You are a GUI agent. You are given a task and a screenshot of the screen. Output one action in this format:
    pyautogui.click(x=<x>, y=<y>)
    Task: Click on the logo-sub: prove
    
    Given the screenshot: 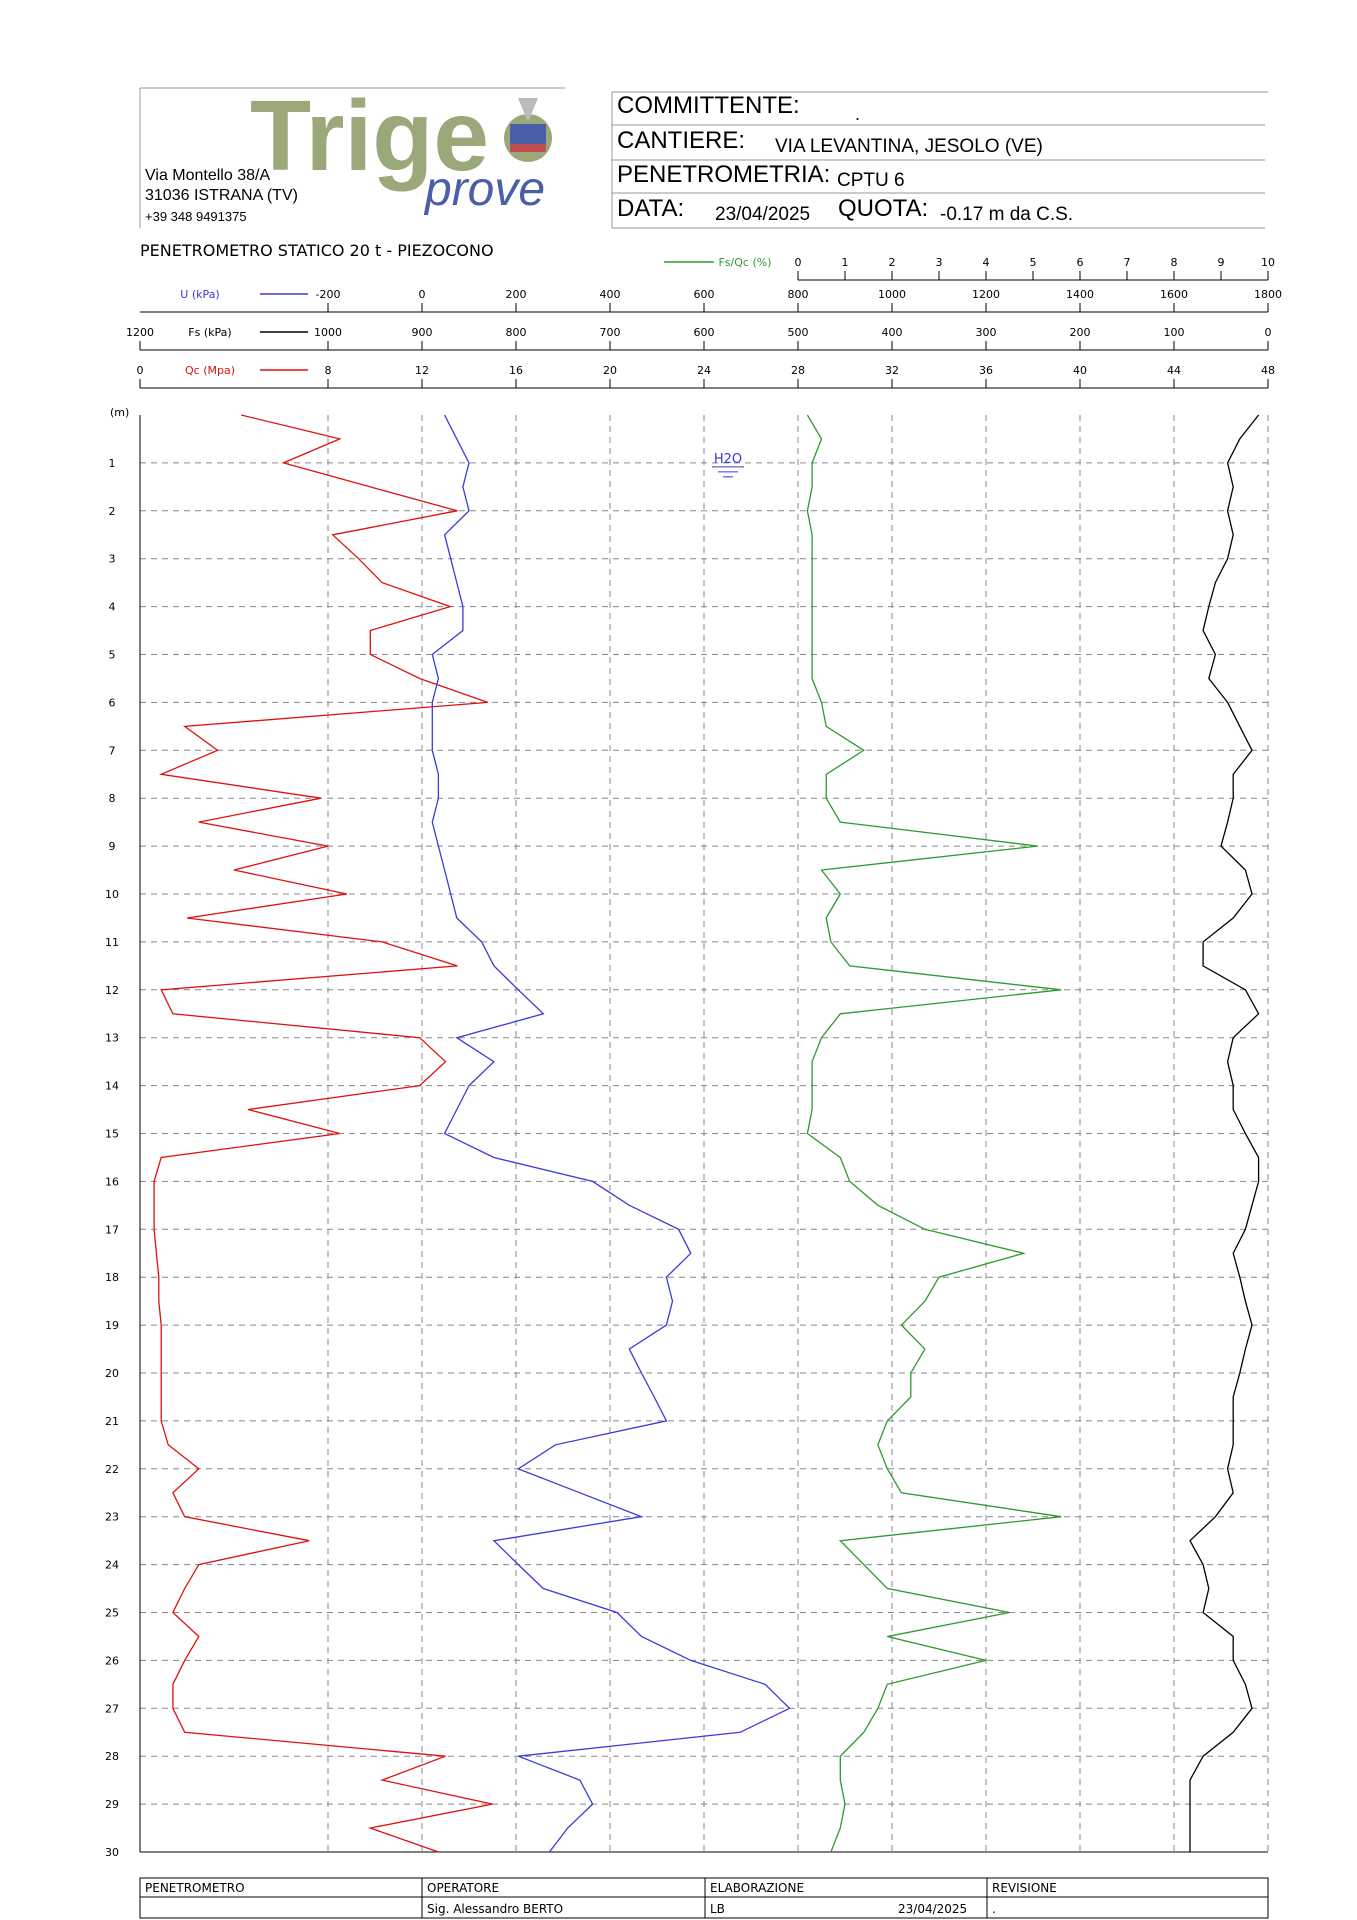 What is the action you would take?
    pyautogui.click(x=484, y=189)
    